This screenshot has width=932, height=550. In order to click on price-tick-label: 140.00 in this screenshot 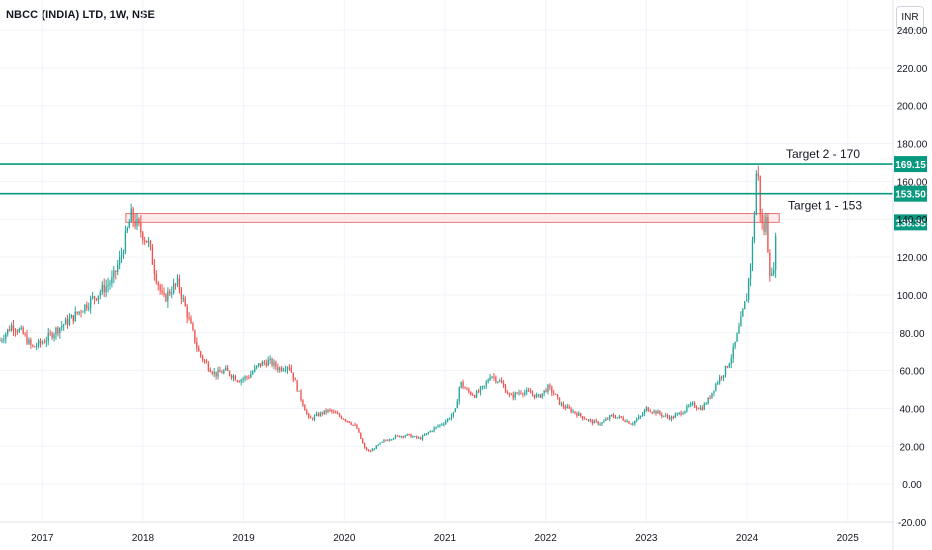, I will do `click(912, 220)`.